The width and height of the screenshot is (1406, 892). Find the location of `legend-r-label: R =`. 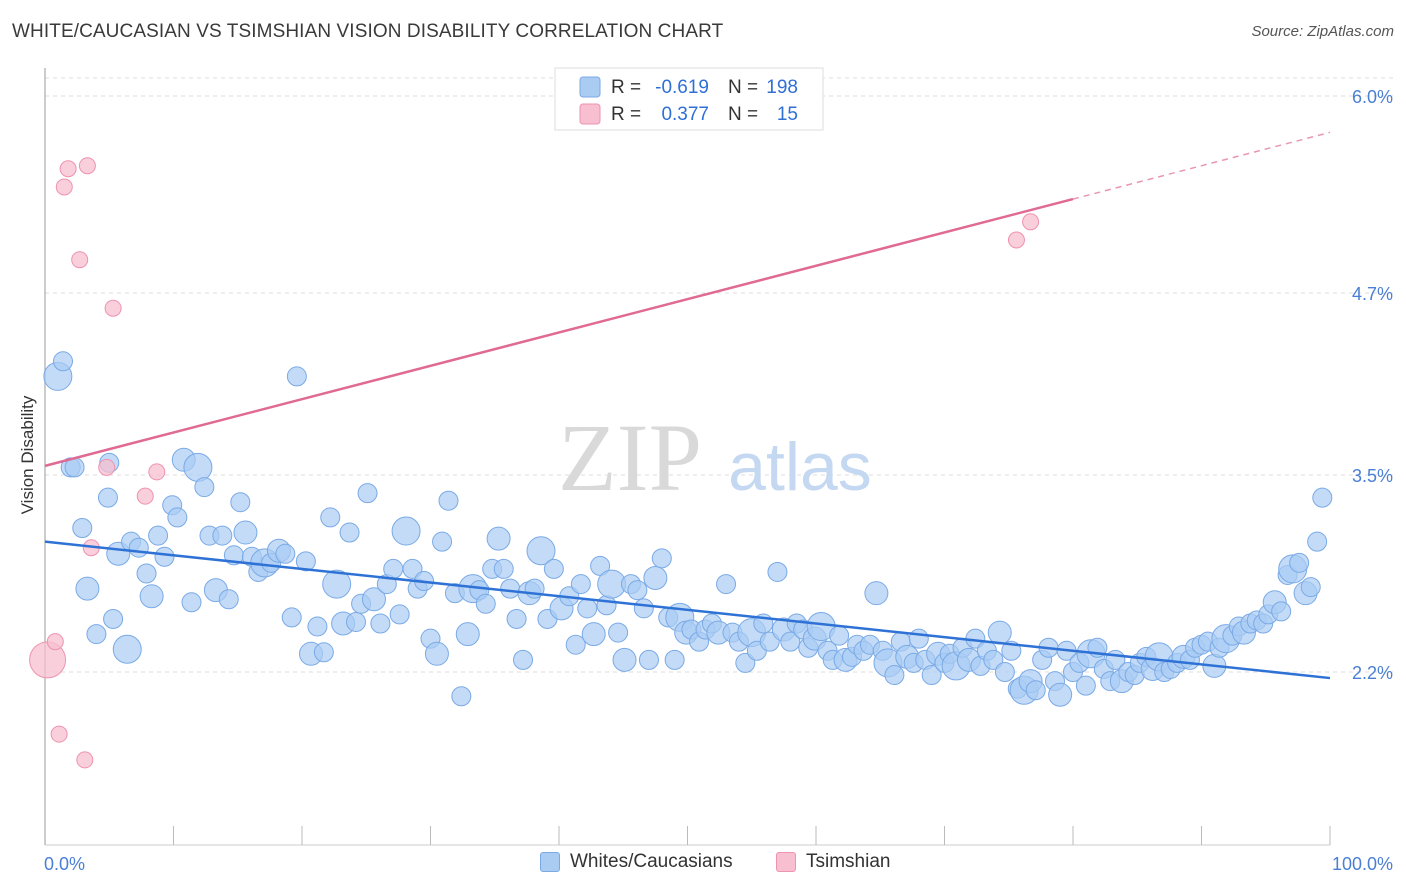

legend-r-label: R = is located at coordinates (626, 87).